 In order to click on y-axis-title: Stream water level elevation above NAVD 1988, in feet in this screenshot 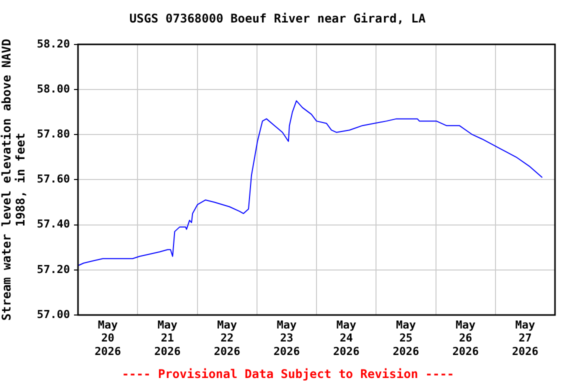, I will do `click(14, 179)`.